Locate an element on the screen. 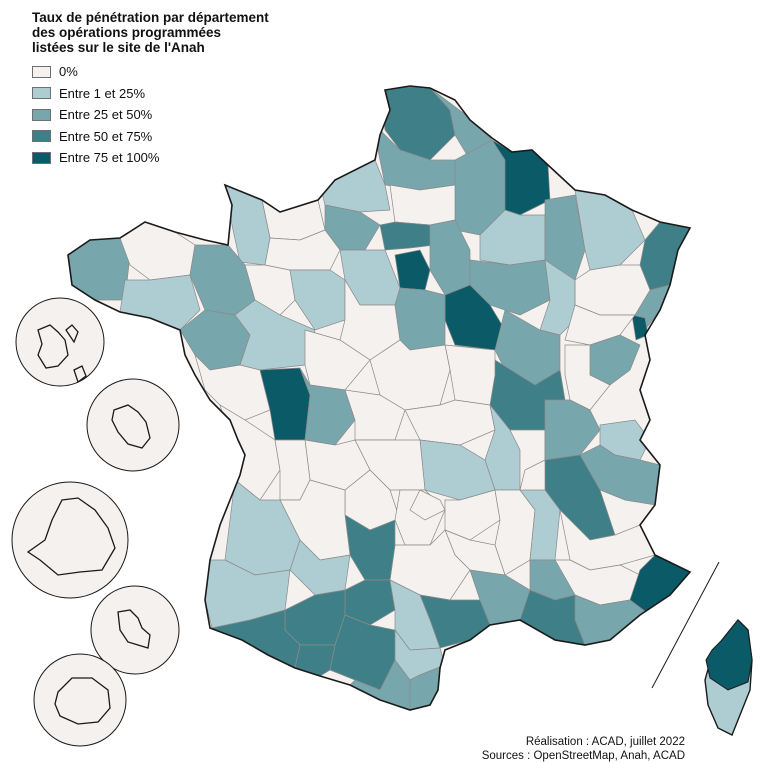  title-line-2: des opérations programmées is located at coordinates (127, 32).